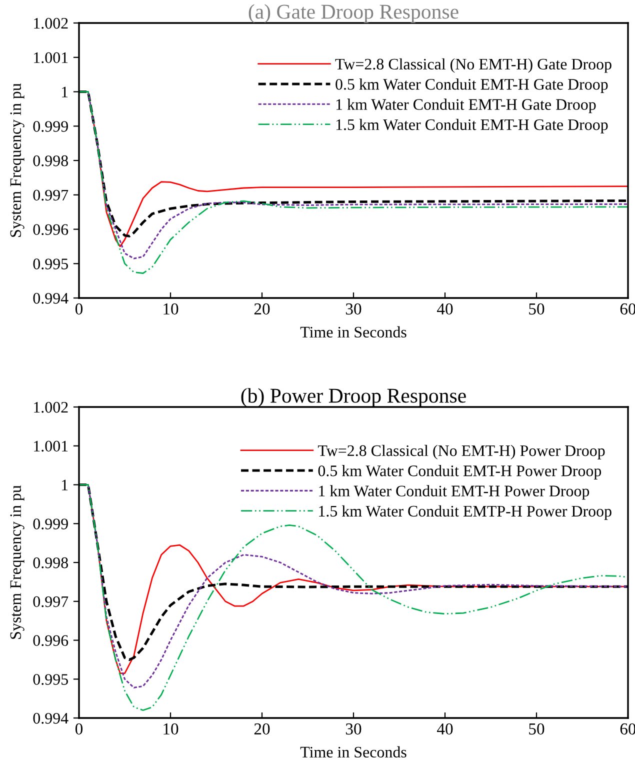  What do you see at coordinates (473, 65) in the screenshot?
I see `legend-label: Tw=2.8 Classical (No EMT-H) Gate Droop` at bounding box center [473, 65].